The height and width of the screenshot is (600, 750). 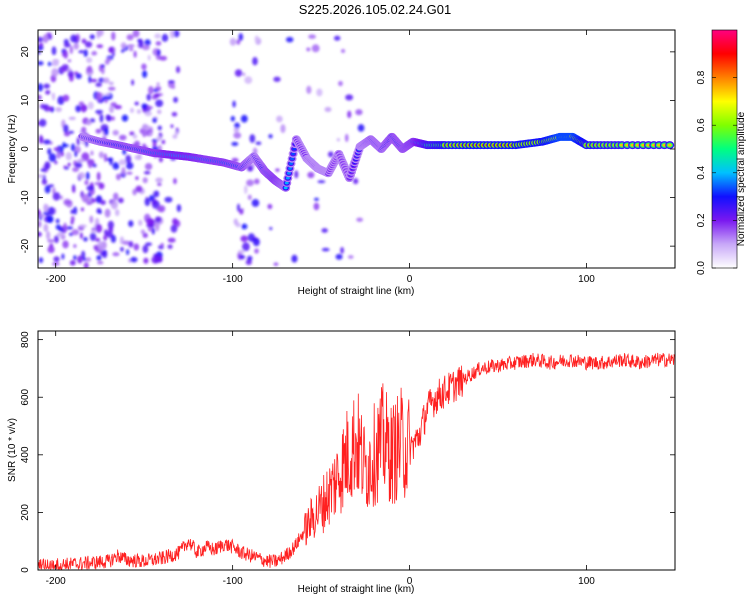 What do you see at coordinates (233, 279) in the screenshot?
I see `spectrogram-x-tick-label: -100` at bounding box center [233, 279].